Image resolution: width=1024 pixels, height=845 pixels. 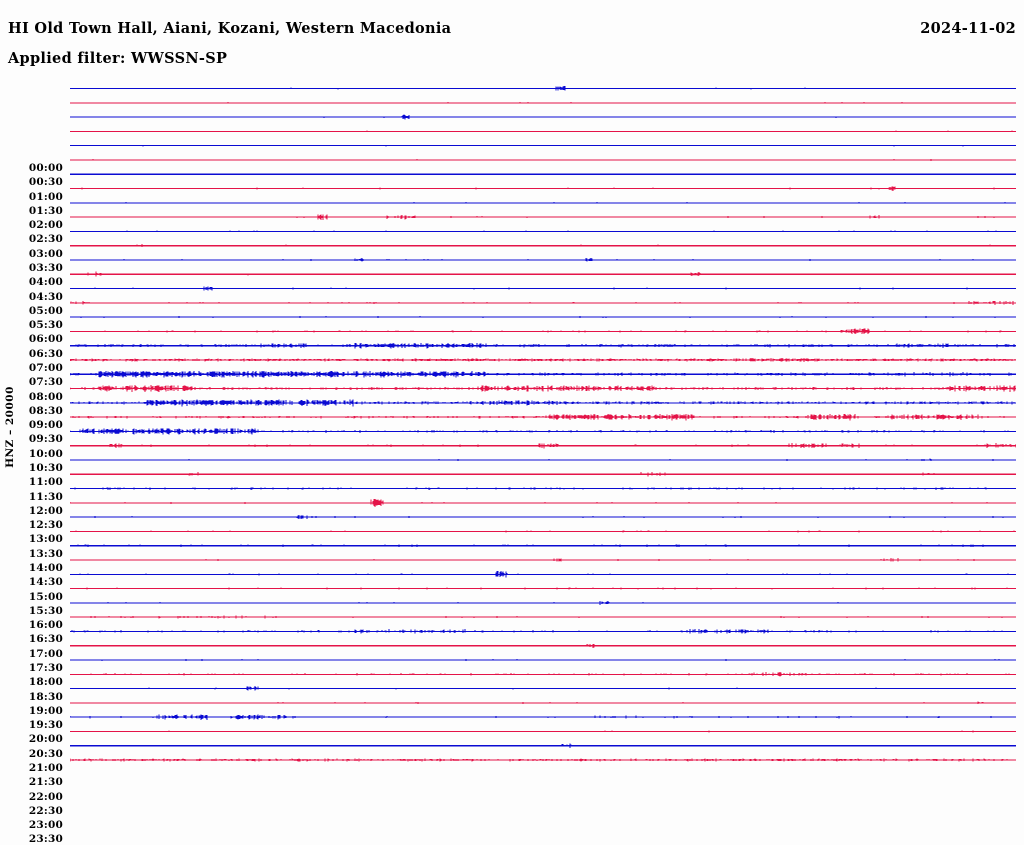 I want to click on time-label: 15:00, so click(x=45, y=596).